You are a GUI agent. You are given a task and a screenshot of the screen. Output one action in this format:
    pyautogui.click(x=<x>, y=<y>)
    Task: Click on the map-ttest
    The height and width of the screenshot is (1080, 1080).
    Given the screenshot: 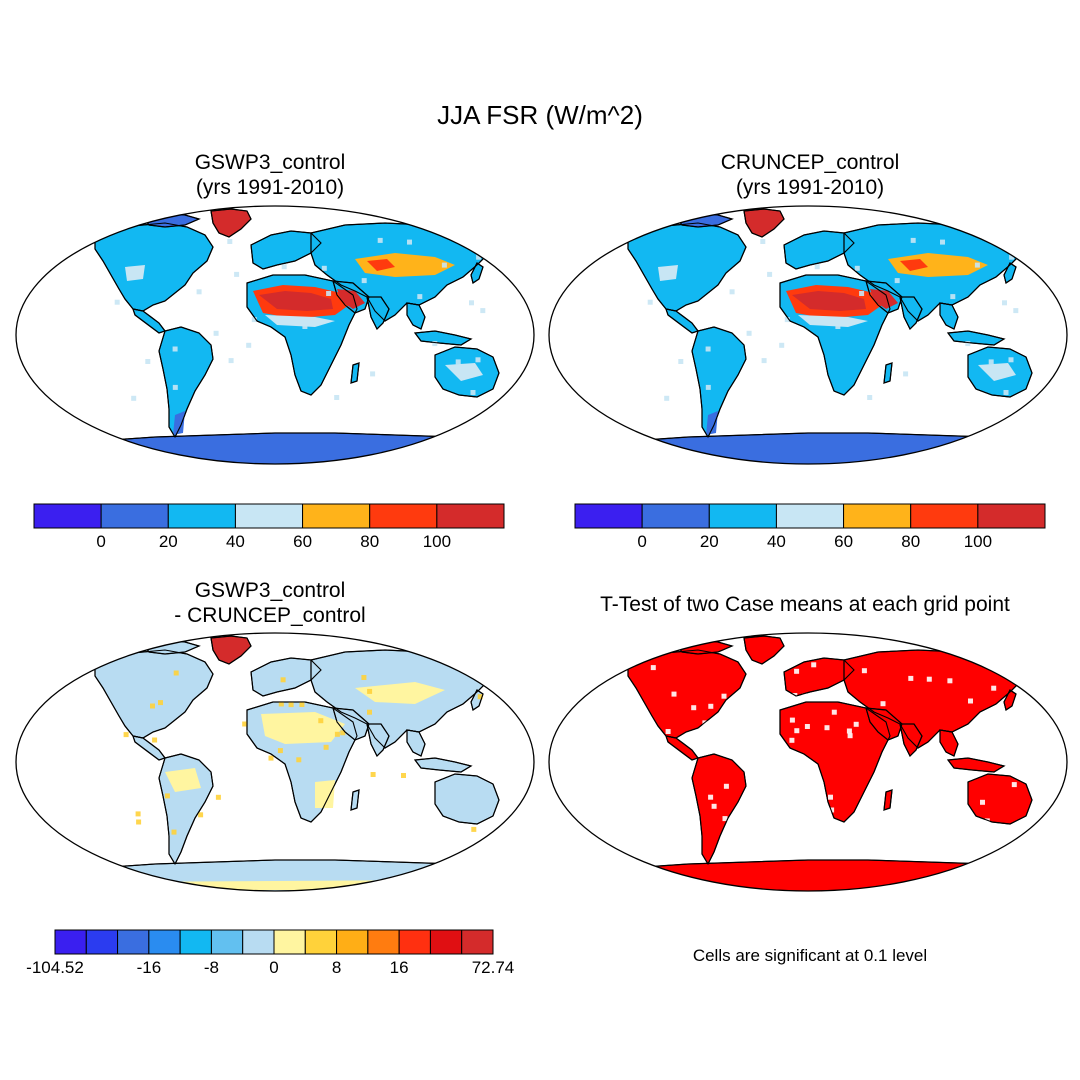 What is the action you would take?
    pyautogui.click(x=808, y=762)
    